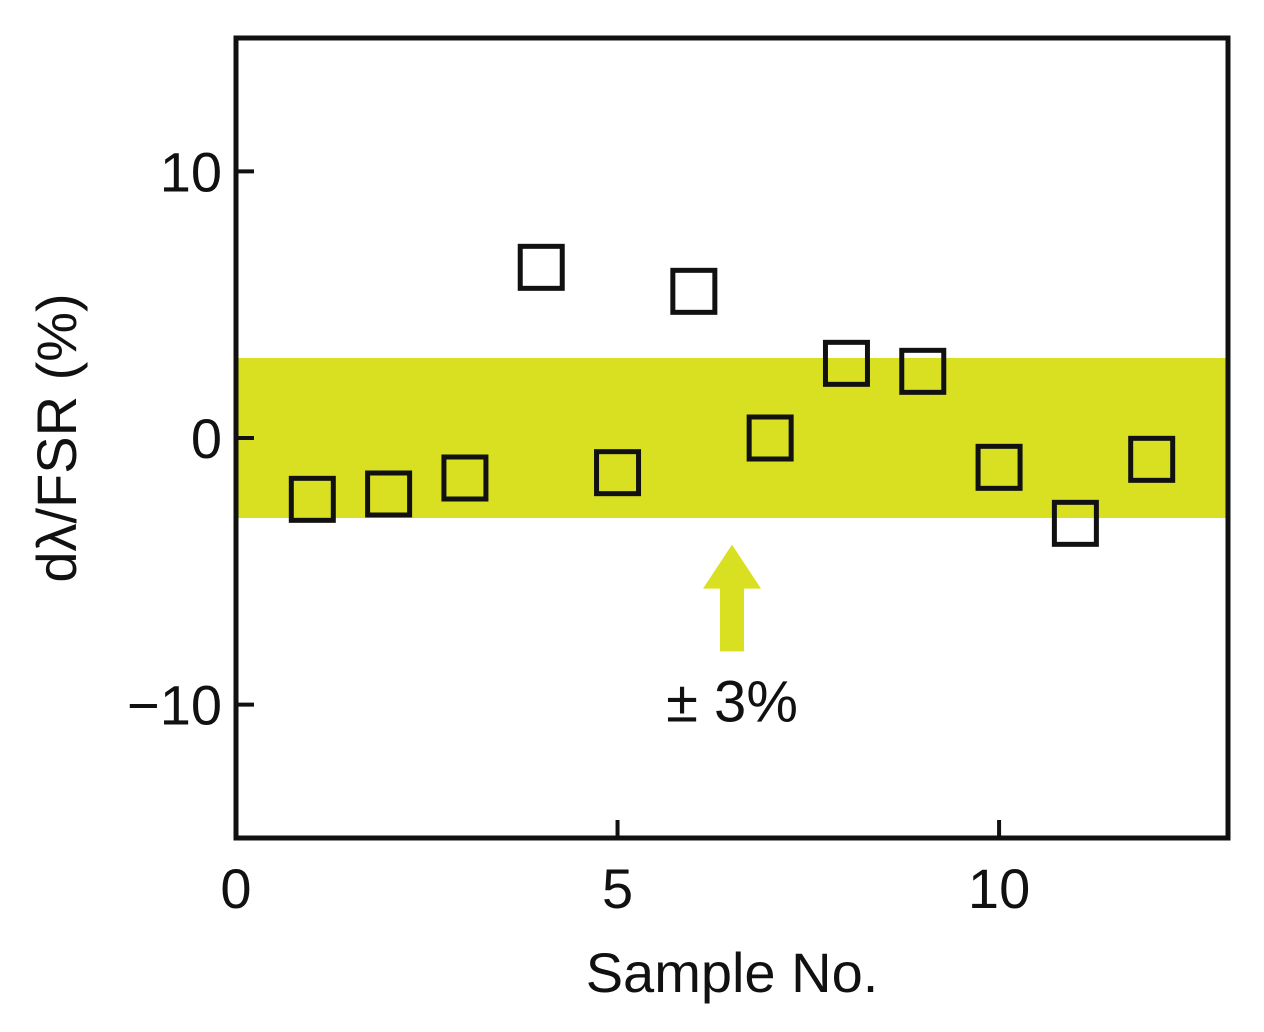 The image size is (1264, 1032). What do you see at coordinates (732, 598) in the screenshot?
I see `band-annotation-arrow` at bounding box center [732, 598].